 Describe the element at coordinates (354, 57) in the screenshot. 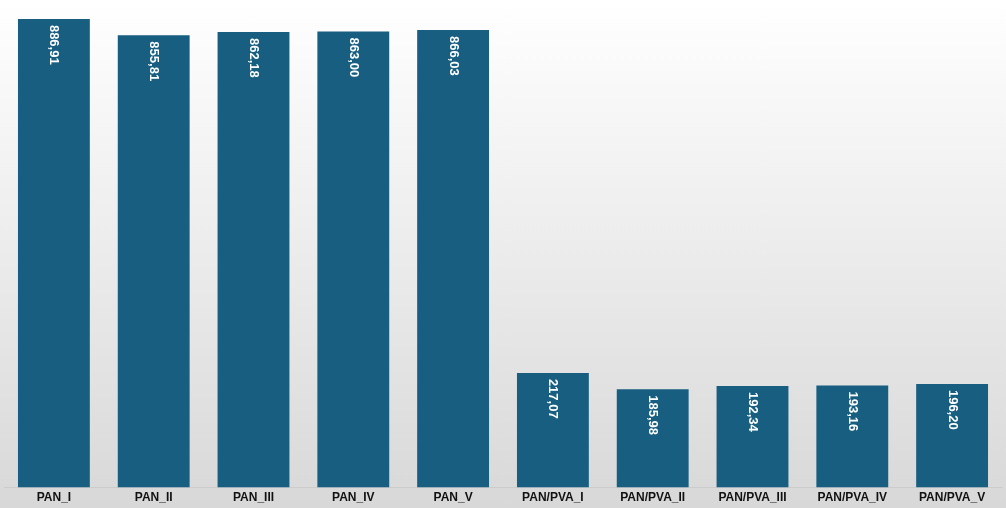

I see `data-label: 863,00` at that location.